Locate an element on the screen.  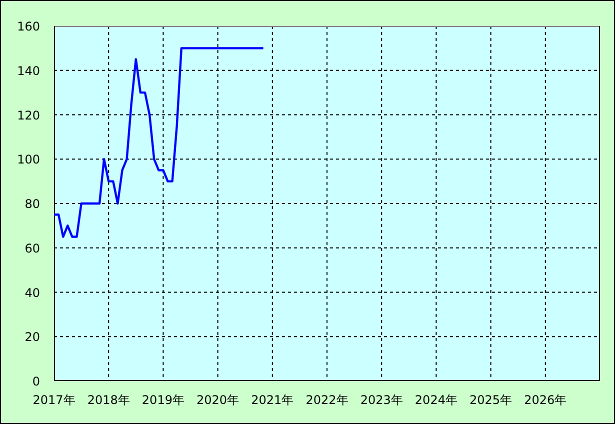
x-tick-label: 2021年 is located at coordinates (272, 400).